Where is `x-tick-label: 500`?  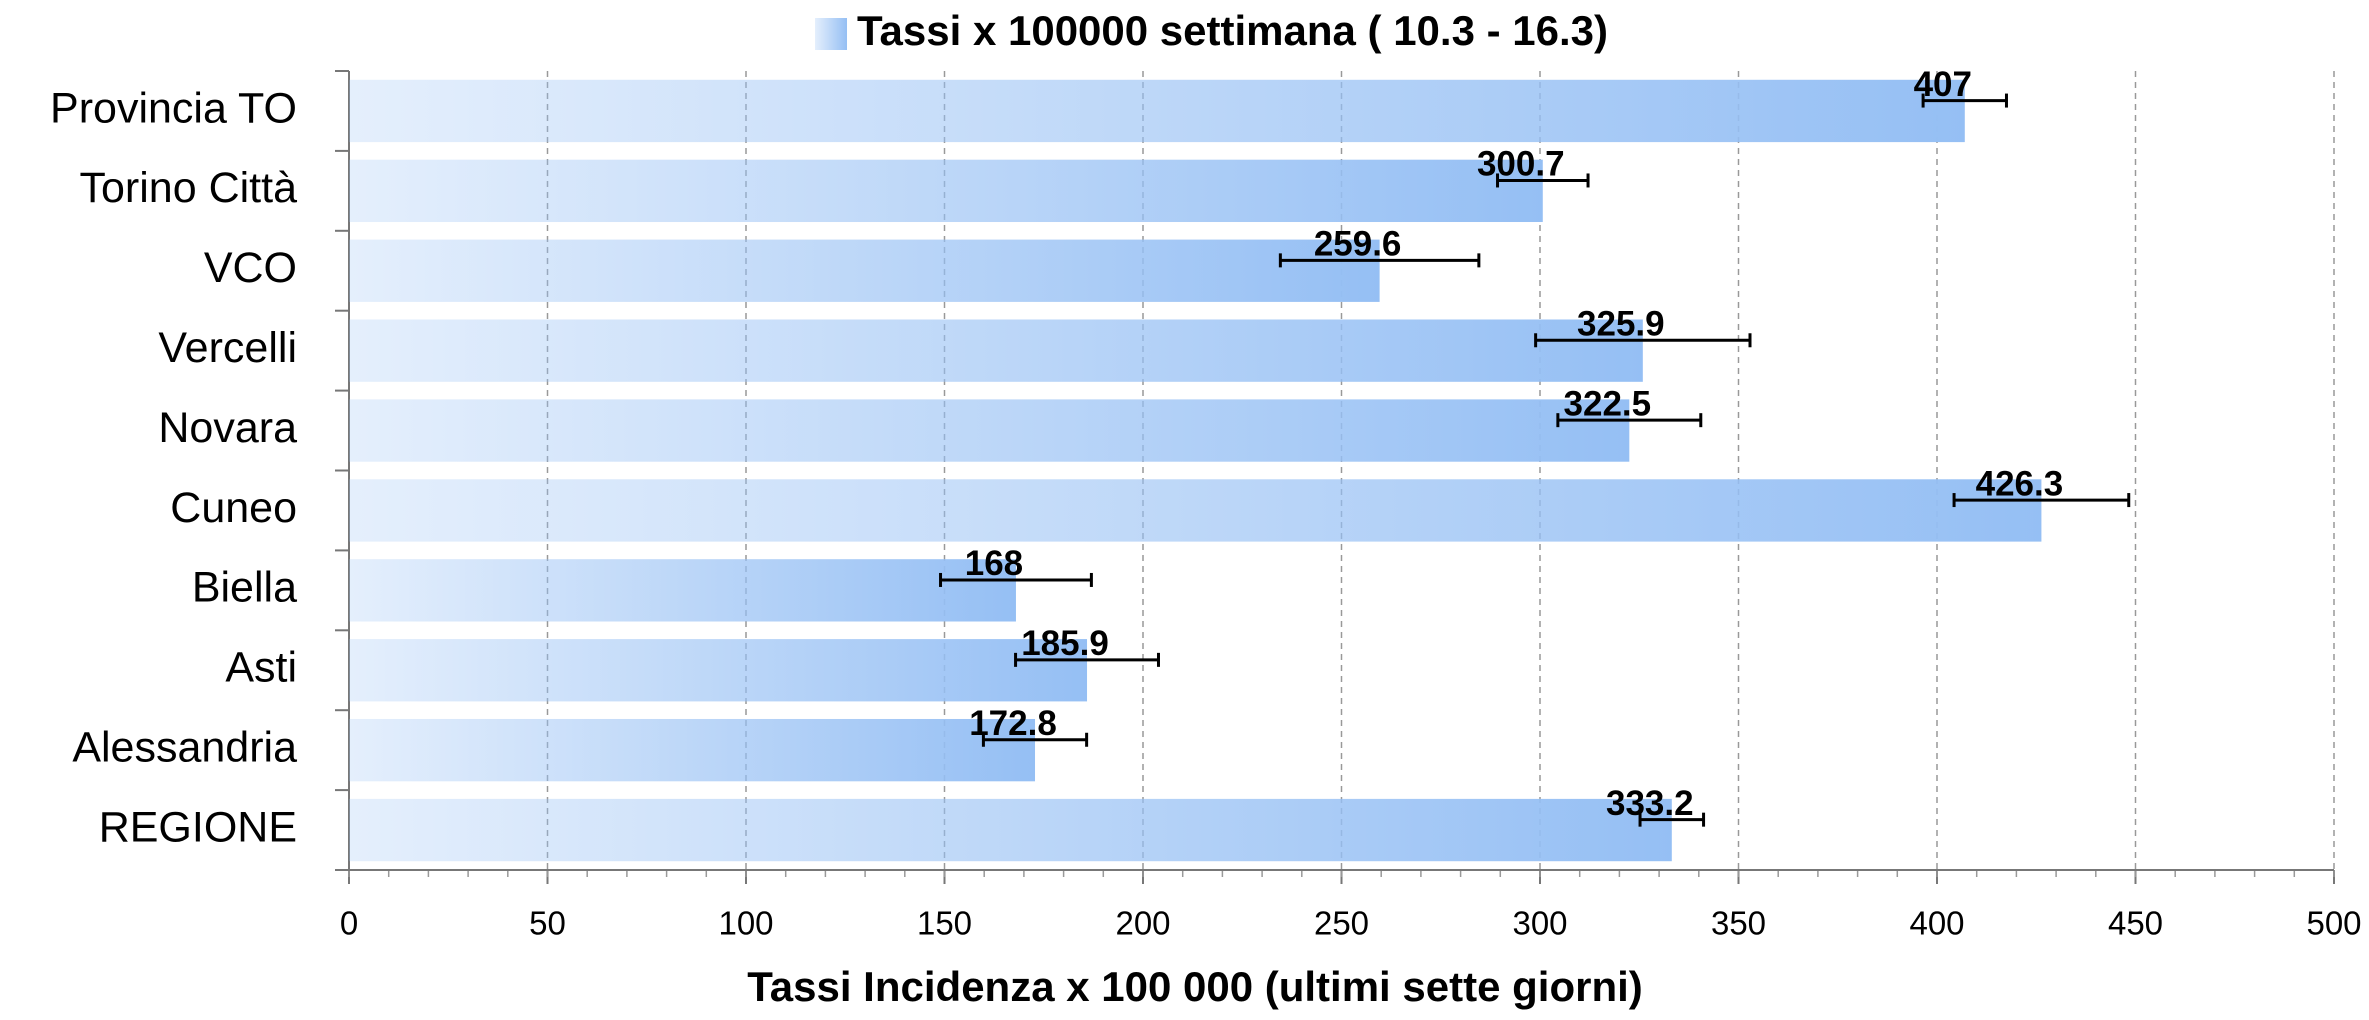 x-tick-label: 500 is located at coordinates (2333, 923).